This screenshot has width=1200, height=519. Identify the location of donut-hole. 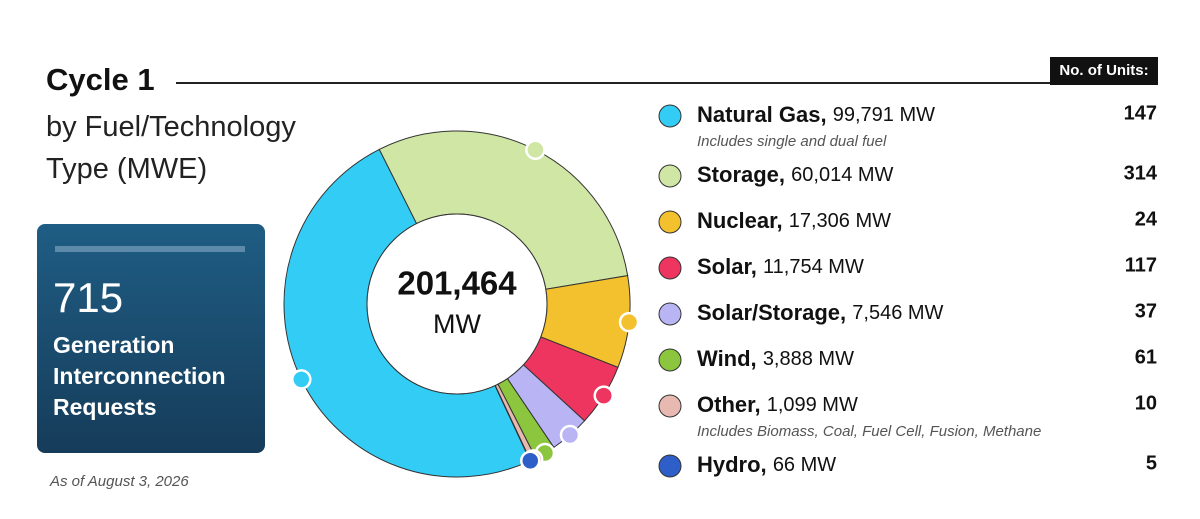
(457, 304).